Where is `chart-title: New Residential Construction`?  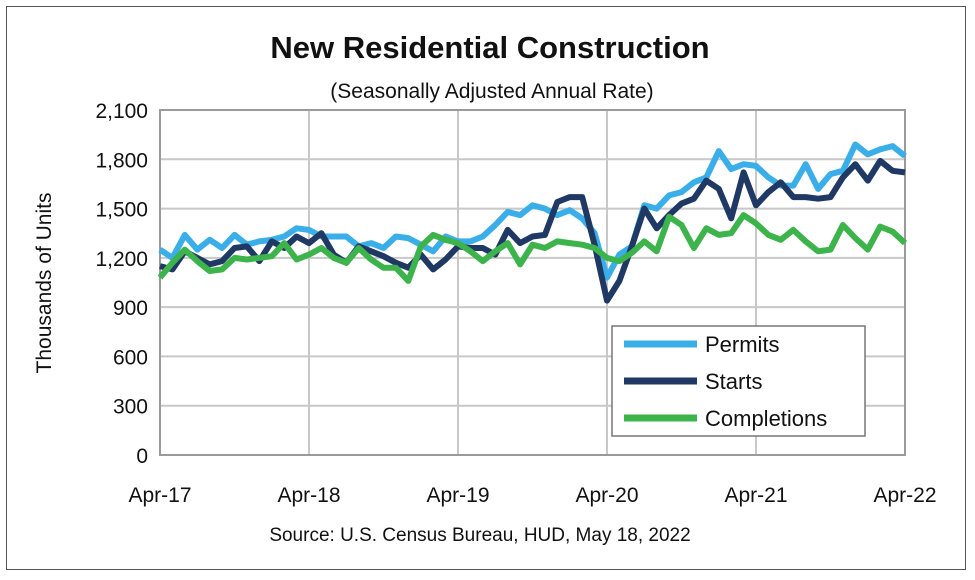
chart-title: New Residential Construction is located at coordinates (489, 47).